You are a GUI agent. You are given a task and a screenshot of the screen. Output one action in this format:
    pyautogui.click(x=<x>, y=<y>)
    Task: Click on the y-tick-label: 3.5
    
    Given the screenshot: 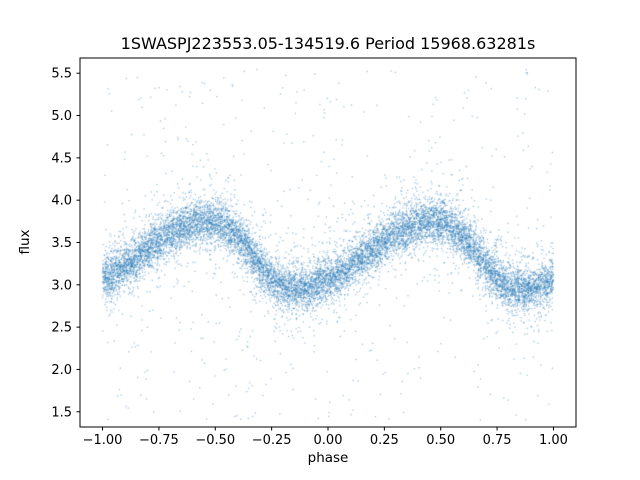 What is the action you would take?
    pyautogui.click(x=61, y=243)
    